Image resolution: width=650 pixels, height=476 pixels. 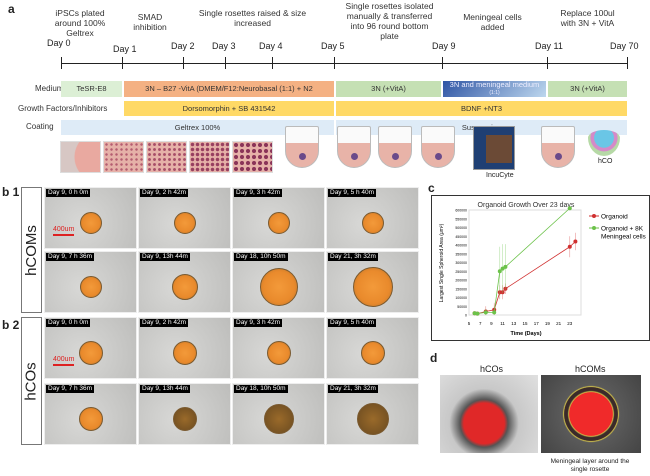 I want to click on hcos-group-label: hCOs, so click(x=31, y=381).